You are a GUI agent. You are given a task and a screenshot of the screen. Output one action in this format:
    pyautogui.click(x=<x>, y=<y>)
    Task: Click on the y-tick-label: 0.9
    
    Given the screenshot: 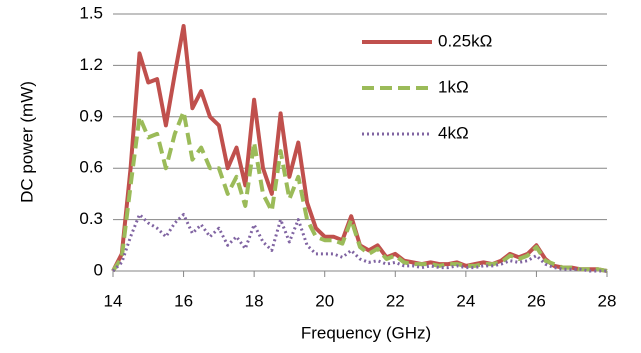 What is the action you would take?
    pyautogui.click(x=91, y=115)
    